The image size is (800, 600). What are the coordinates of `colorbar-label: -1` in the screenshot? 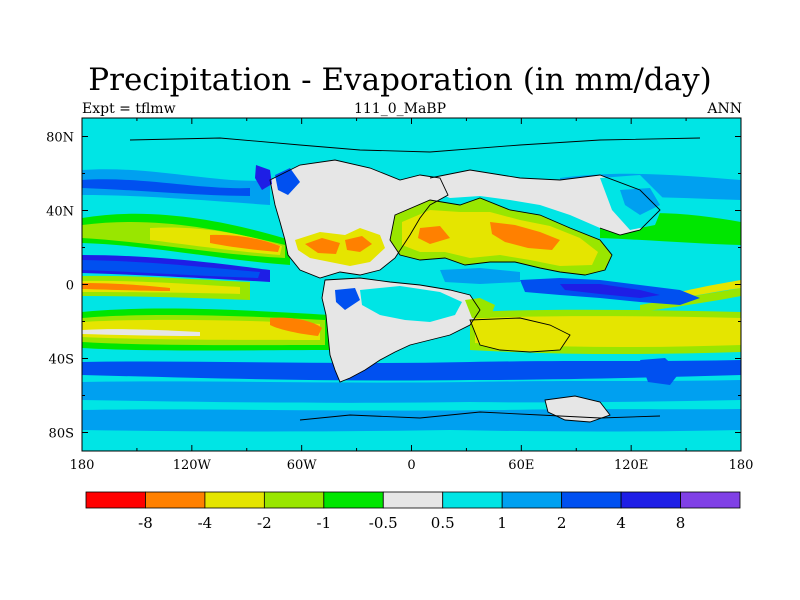 It's located at (324, 523).